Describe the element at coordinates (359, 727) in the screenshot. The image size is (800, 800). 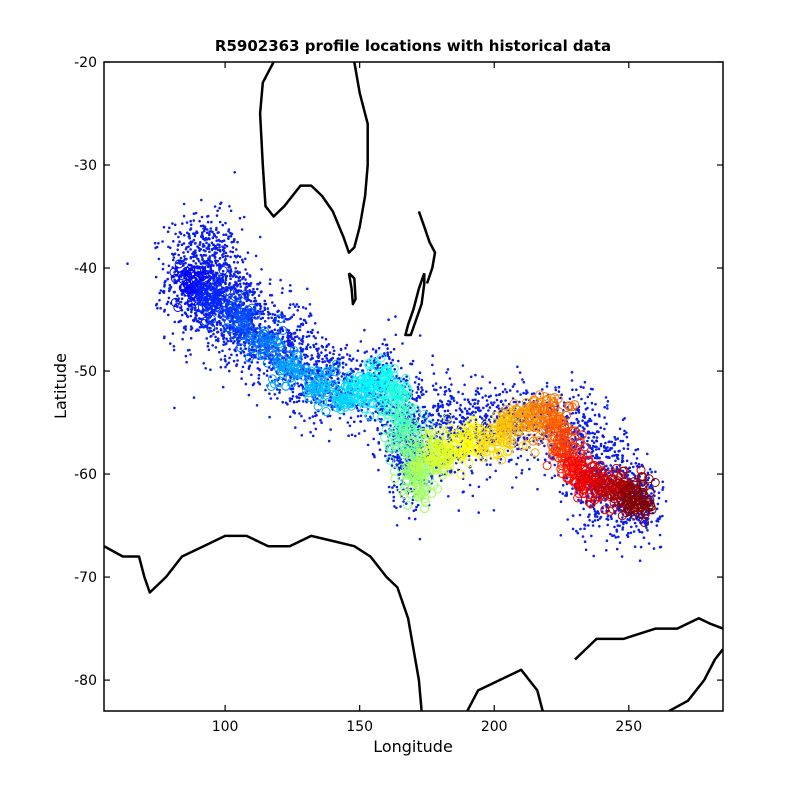
I see `x-tick-label: 150` at that location.